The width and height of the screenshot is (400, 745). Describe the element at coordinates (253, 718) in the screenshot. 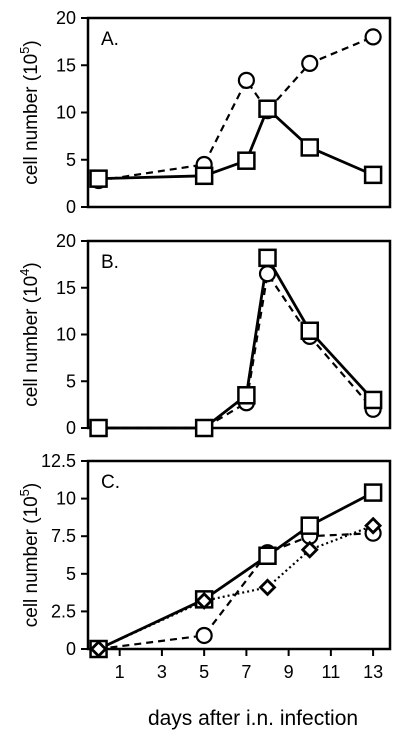

I see `x-axis-title: days after i.n. infection` at that location.